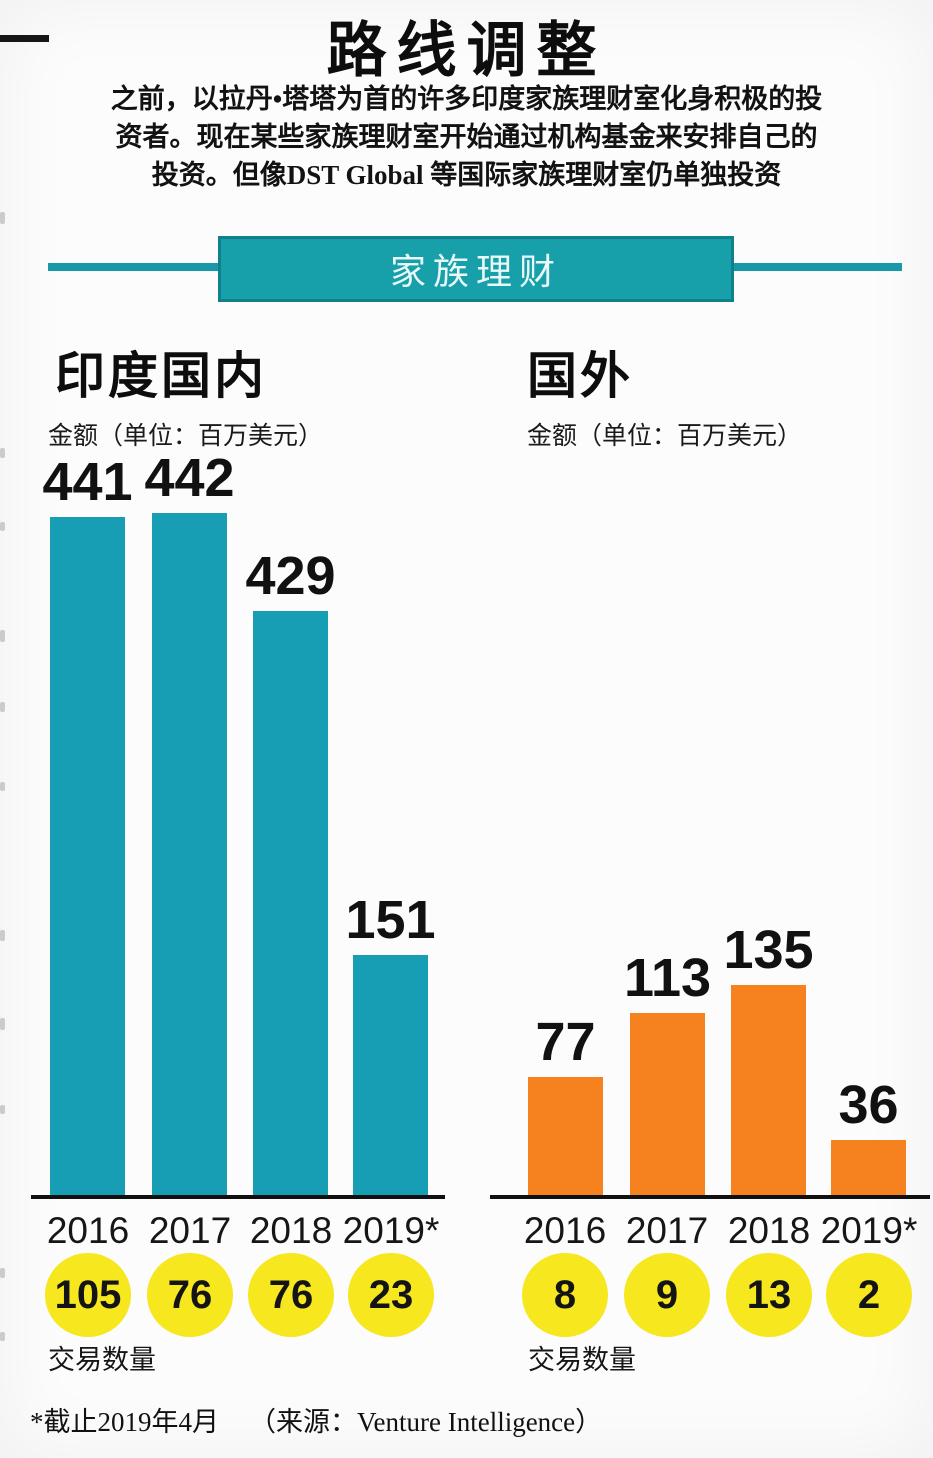 This screenshot has width=933, height=1458. Describe the element at coordinates (290, 576) in the screenshot. I see `bar-value-label: 429` at that location.